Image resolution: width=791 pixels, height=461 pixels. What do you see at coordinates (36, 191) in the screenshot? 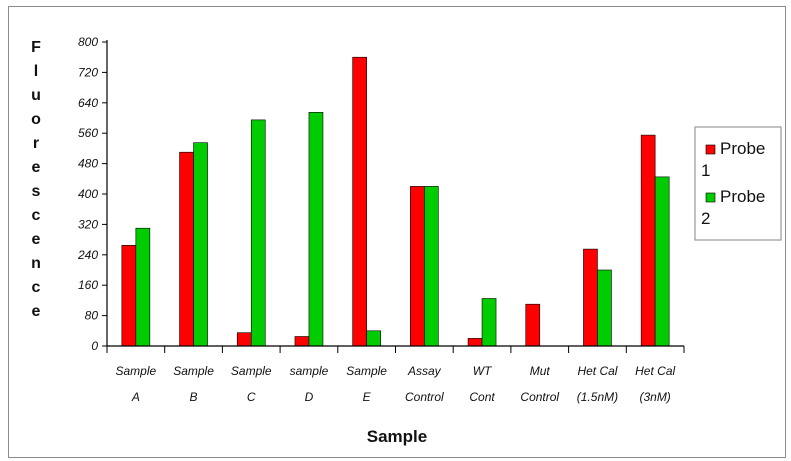
I see `y-axis-label-letter: s` at bounding box center [36, 191].